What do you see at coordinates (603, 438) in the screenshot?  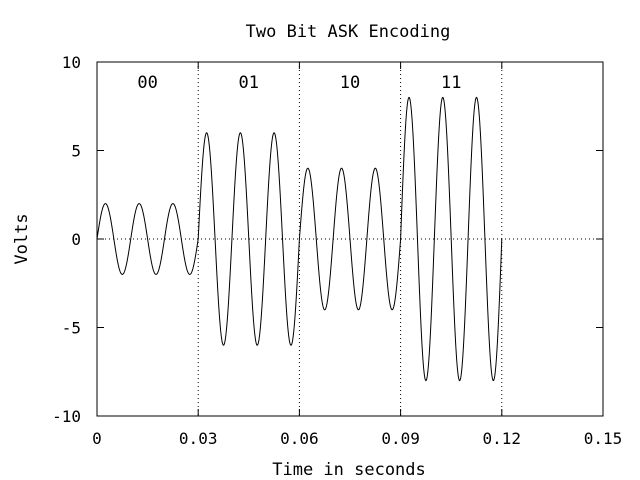 I see `x-tick-label-5: 0.15` at bounding box center [603, 438].